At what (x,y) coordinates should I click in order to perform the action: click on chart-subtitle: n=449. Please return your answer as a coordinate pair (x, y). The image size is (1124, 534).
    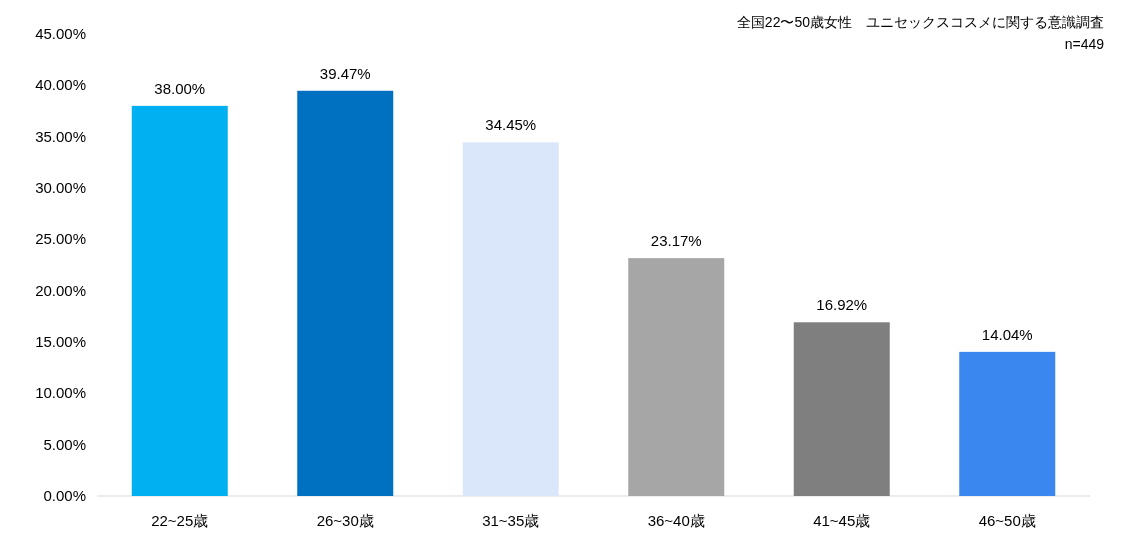
    Looking at the image, I should click on (1084, 44).